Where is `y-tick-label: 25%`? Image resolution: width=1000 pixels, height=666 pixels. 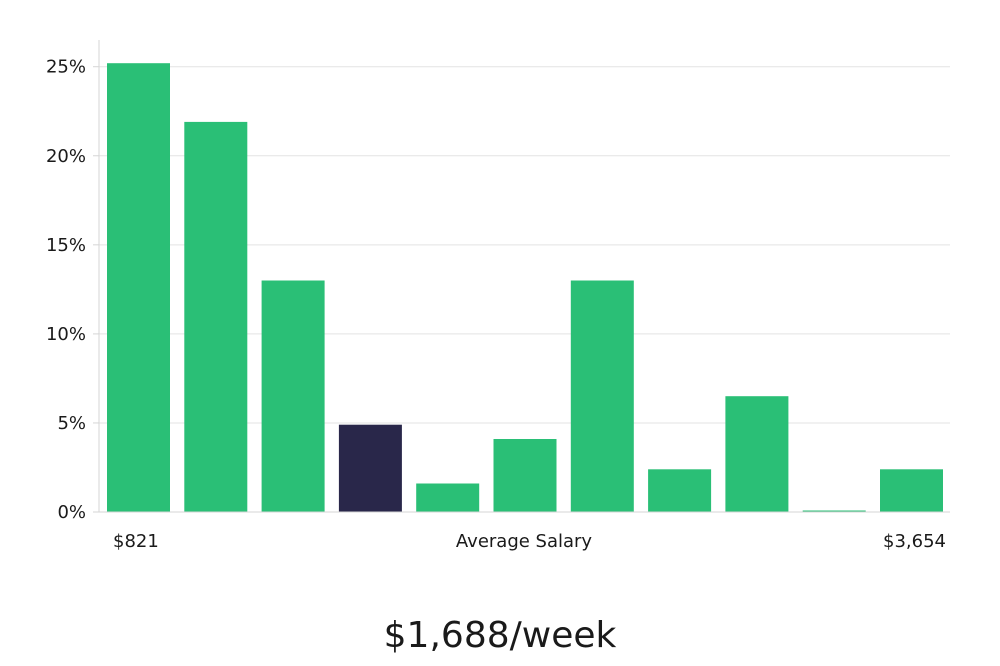
y-tick-label: 25% is located at coordinates (66, 67).